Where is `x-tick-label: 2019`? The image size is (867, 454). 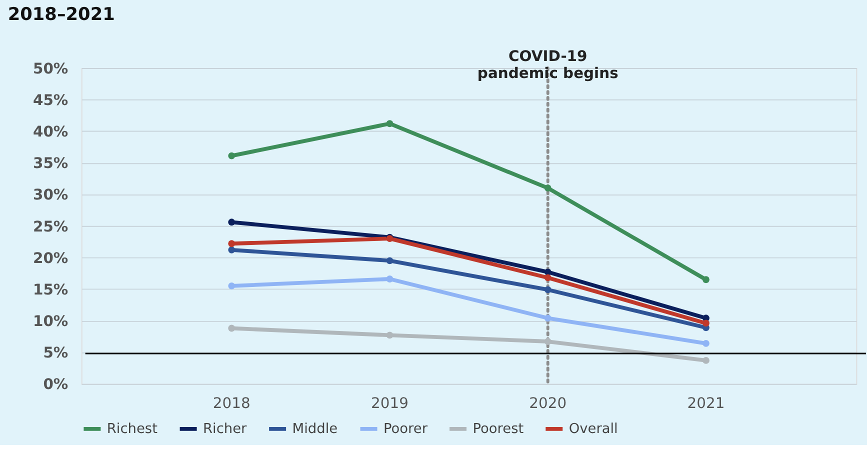
x-tick-label: 2019 is located at coordinates (389, 403).